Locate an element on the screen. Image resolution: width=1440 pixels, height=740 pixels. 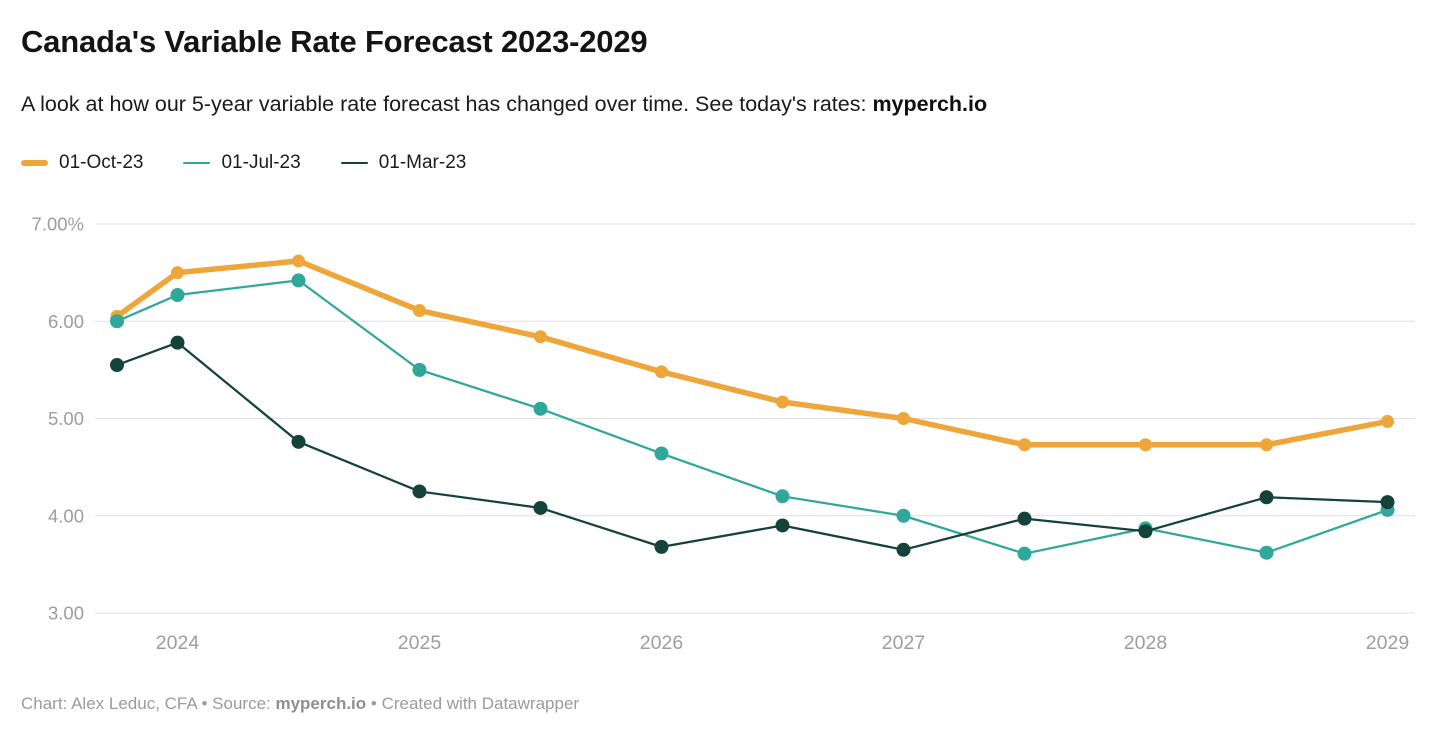
y-axis-tick-label: 3.00 is located at coordinates (66, 613).